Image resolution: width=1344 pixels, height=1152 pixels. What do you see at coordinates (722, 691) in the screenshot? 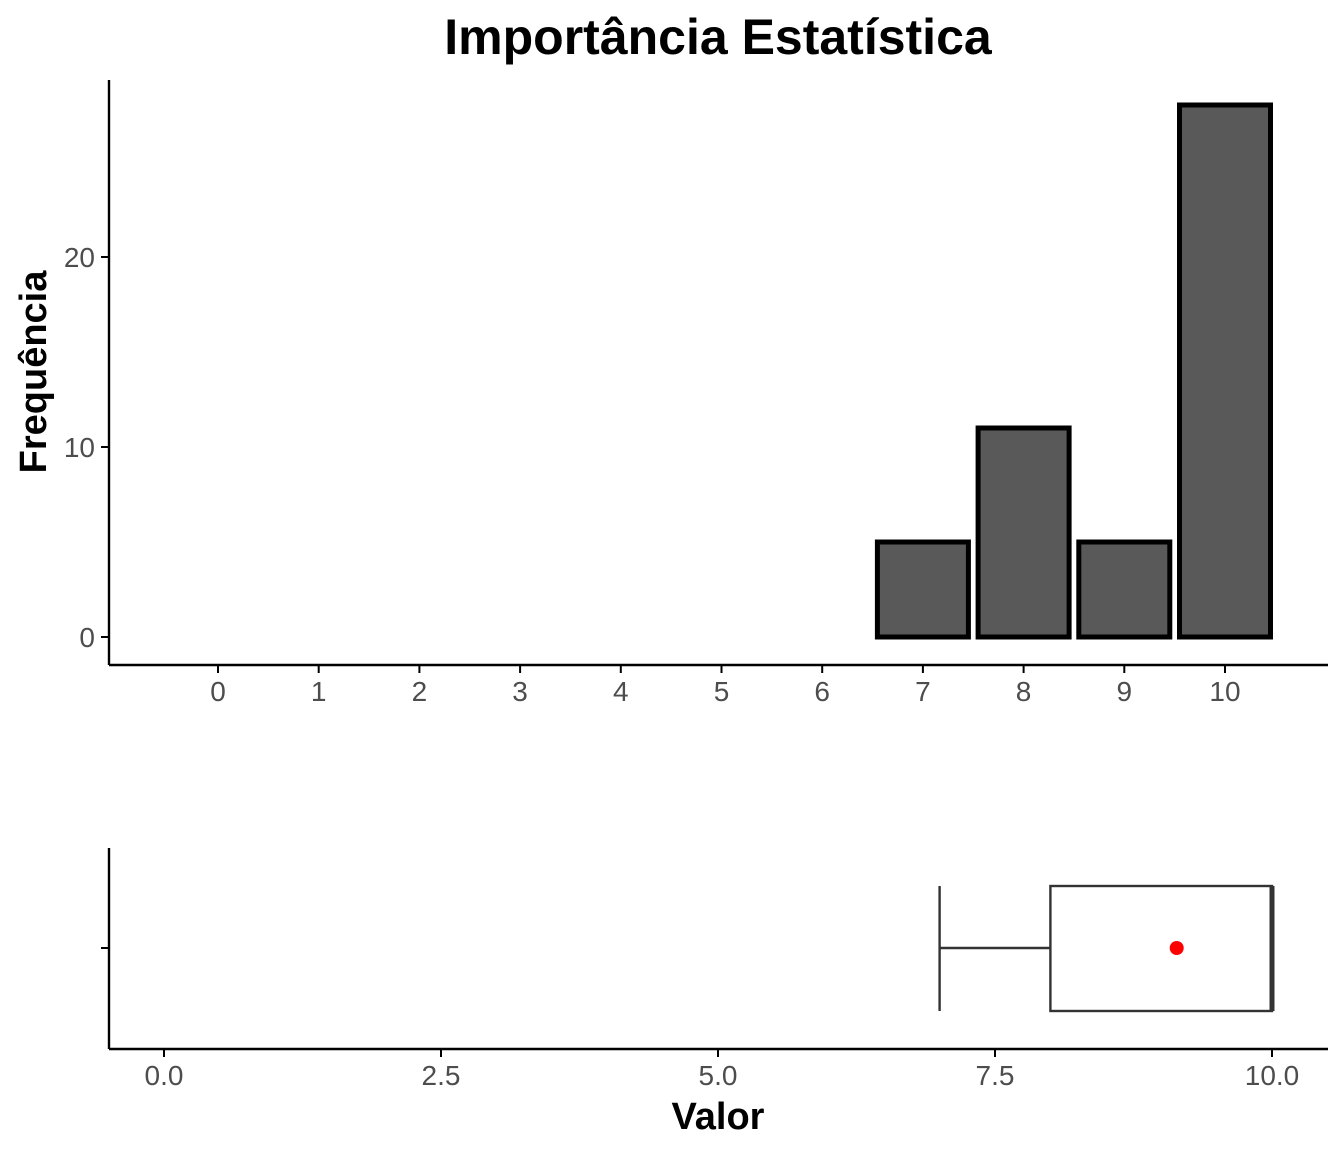
I see `histogram-x-tick-label: 5` at bounding box center [722, 691].